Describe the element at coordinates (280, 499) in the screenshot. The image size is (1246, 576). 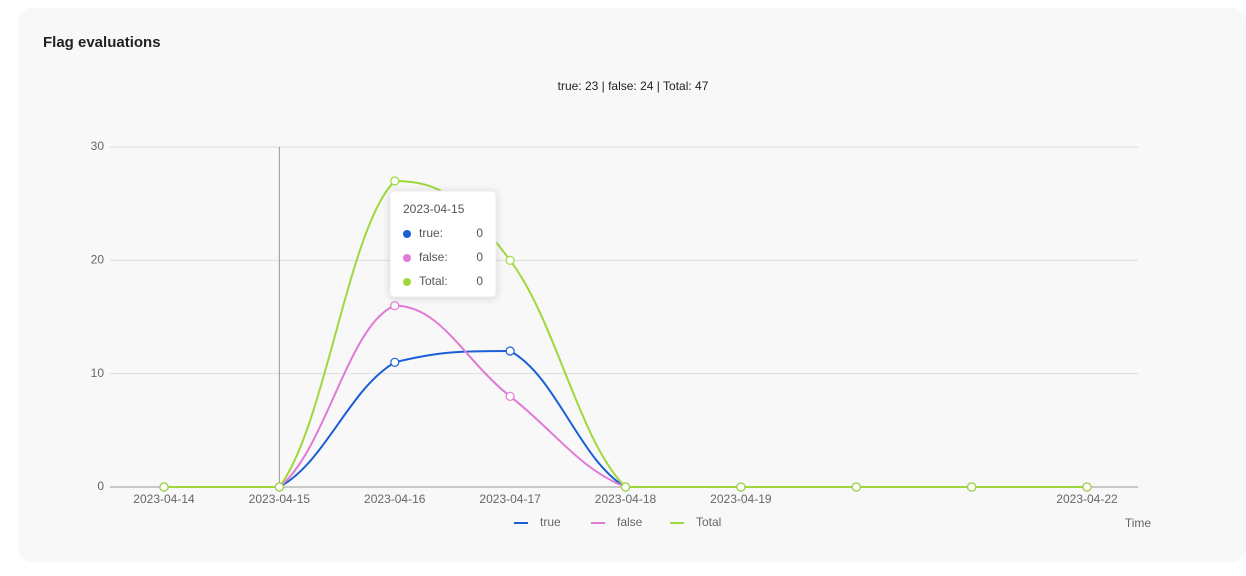
I see `x-tick-label: 2023-04-15` at that location.